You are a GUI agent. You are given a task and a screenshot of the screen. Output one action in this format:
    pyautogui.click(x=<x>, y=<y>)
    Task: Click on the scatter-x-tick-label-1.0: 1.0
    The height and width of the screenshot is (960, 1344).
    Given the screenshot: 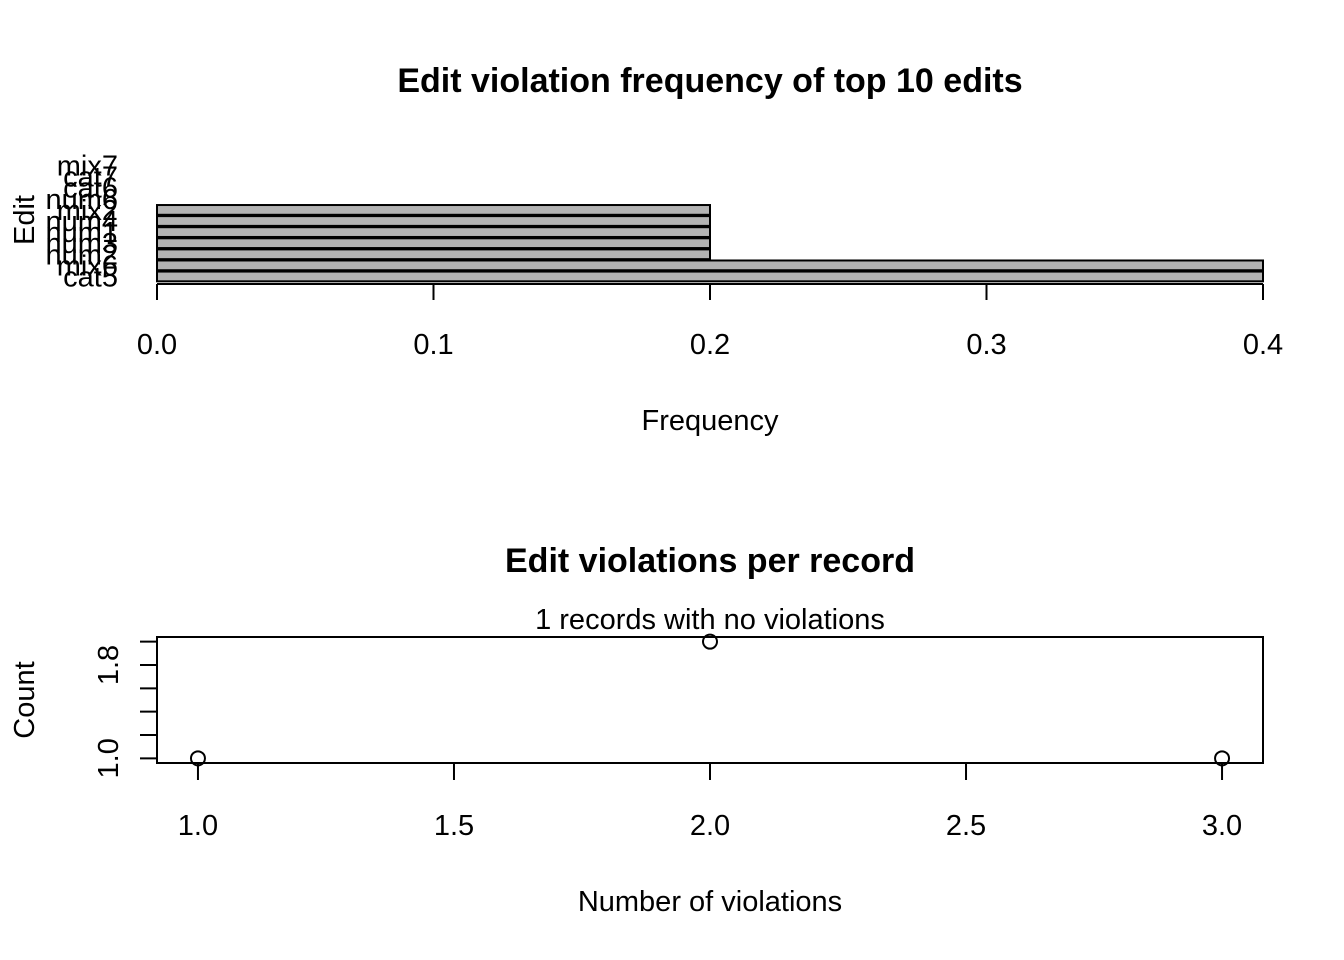 What is the action you would take?
    pyautogui.click(x=198, y=826)
    